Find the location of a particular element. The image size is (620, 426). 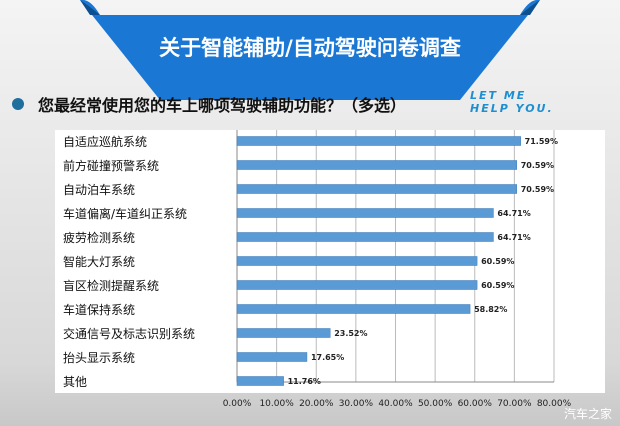

x-tick-label: 10.00% is located at coordinates (276, 404).